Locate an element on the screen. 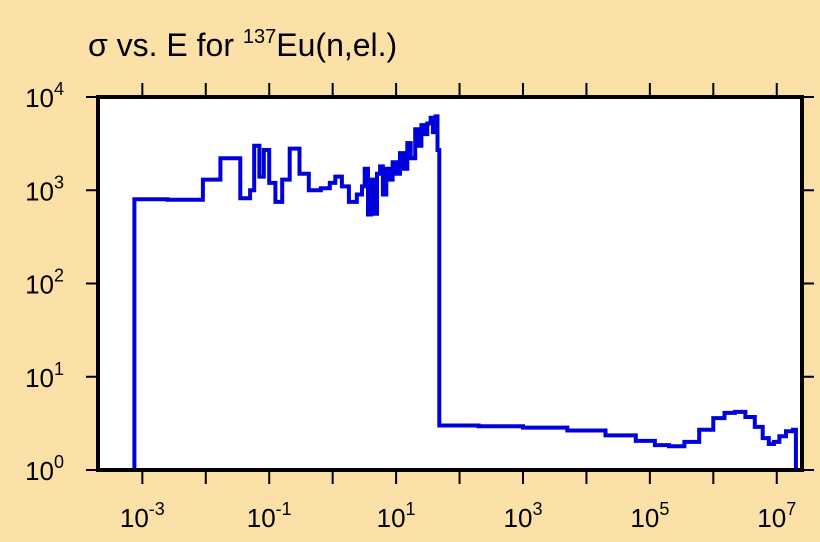 The height and width of the screenshot is (542, 820). chart-title-superscript: 137 is located at coordinates (259, 37).